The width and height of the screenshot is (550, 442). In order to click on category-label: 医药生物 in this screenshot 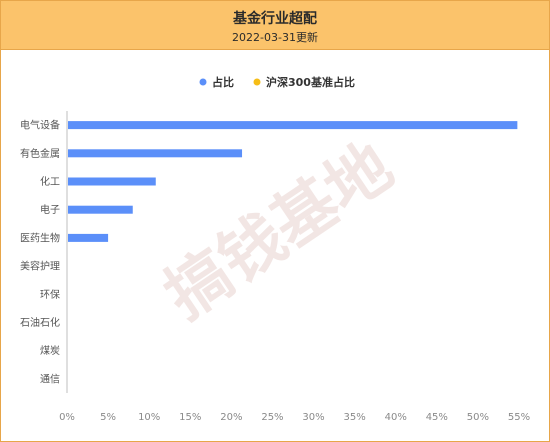, I will do `click(40, 237)`.